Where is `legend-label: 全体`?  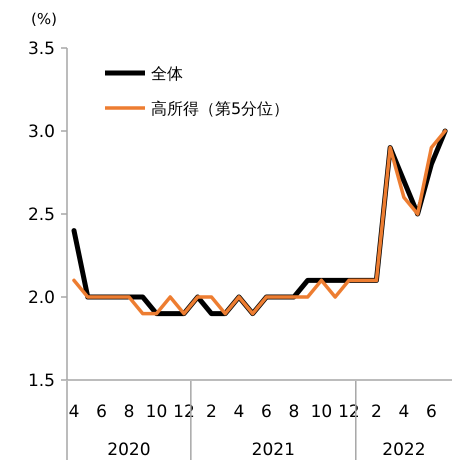 legend-label: 全体 is located at coordinates (167, 73).